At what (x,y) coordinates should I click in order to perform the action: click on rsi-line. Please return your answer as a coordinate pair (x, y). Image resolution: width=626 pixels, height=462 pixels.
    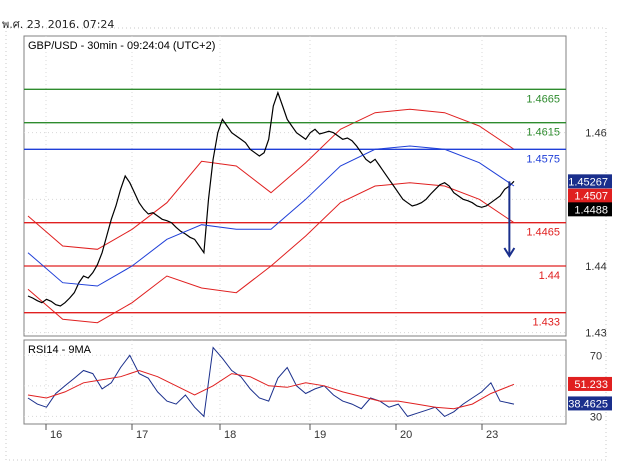
    Looking at the image, I should click on (271, 382).